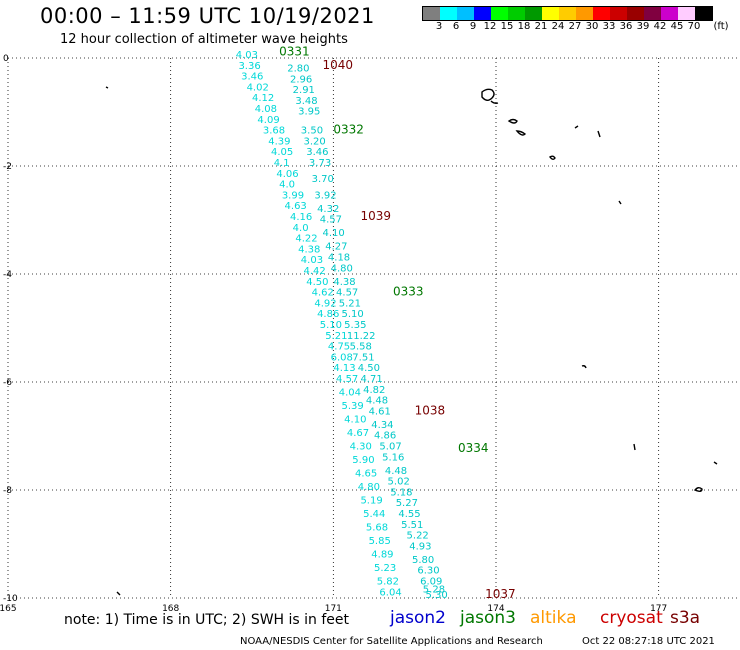 This screenshot has height=650, width=740. I want to click on swh-value-label: 4.1, so click(282, 163).